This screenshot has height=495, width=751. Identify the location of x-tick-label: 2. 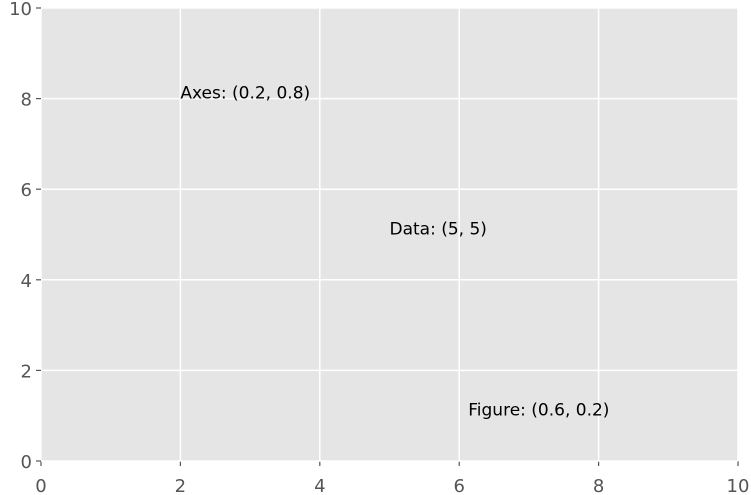
(180, 485).